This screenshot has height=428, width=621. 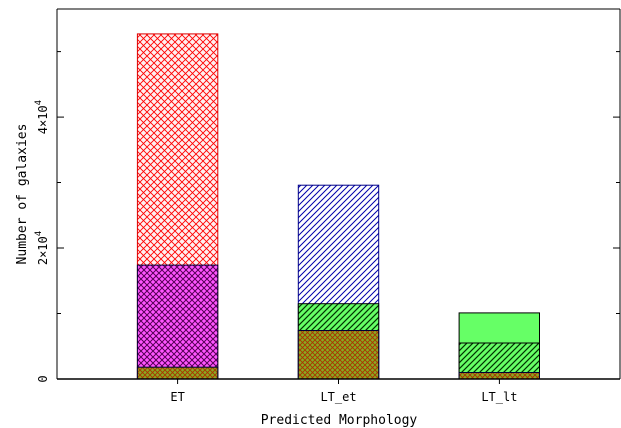 What do you see at coordinates (43, 378) in the screenshot?
I see `y-tick-label: 0` at bounding box center [43, 378].